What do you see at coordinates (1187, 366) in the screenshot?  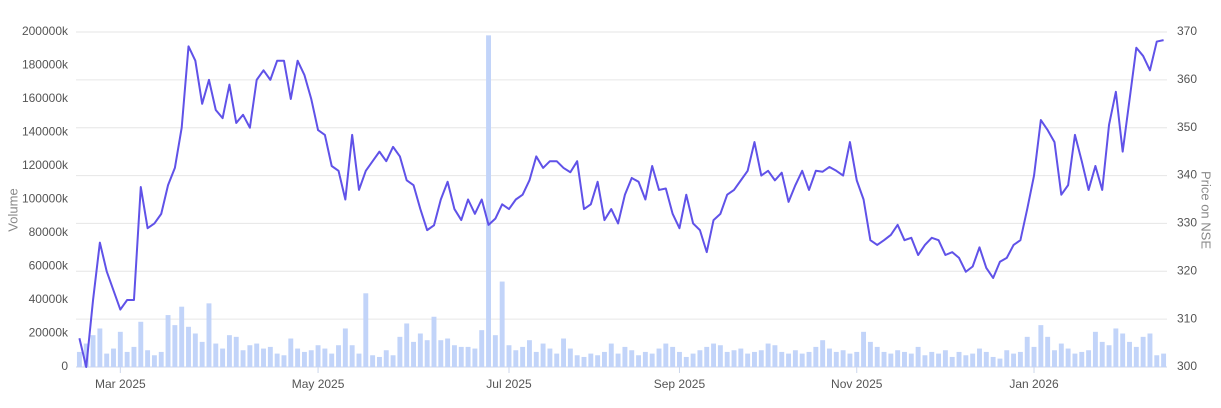 I see `y2-tick-label: 300` at bounding box center [1187, 366].